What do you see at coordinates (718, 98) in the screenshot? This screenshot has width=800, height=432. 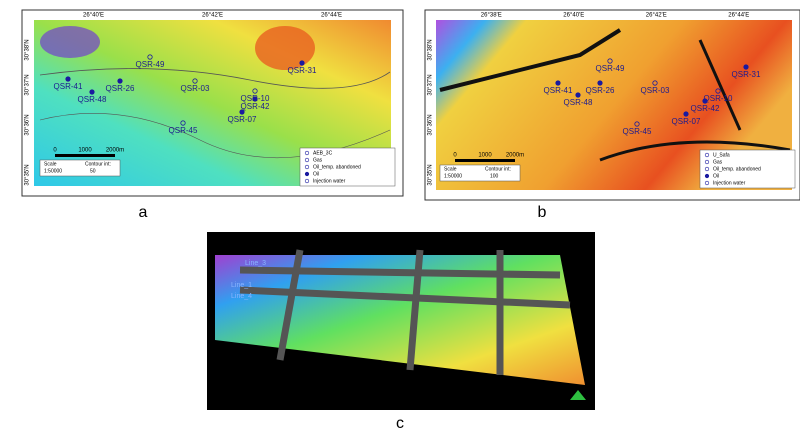 I see `well-label: QSR-10` at bounding box center [718, 98].